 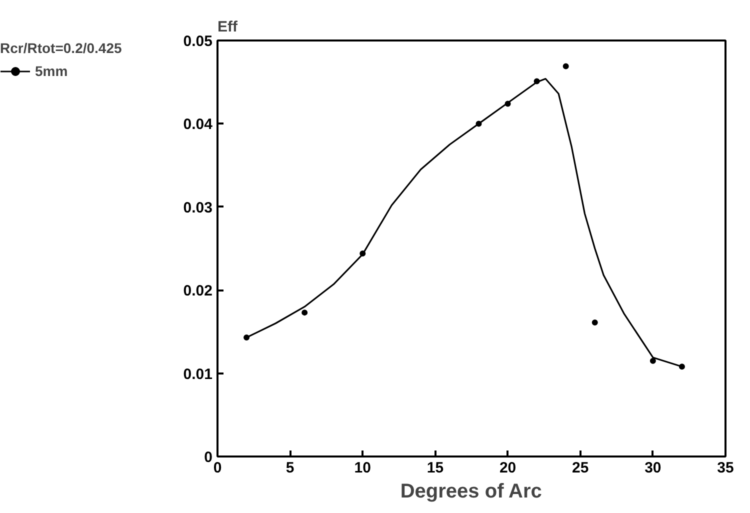 I want to click on y-tick-label: 0.05, so click(x=198, y=41).